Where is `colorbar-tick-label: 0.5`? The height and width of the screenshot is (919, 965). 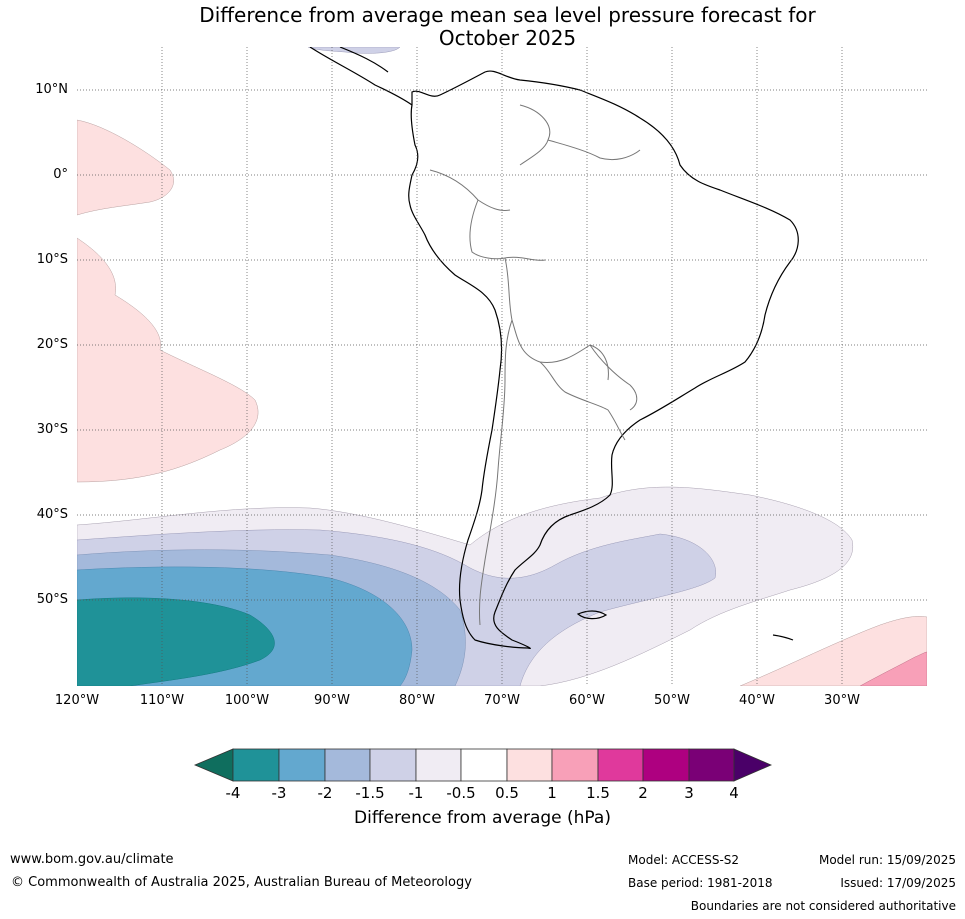
colorbar-tick-label: 0.5 is located at coordinates (507, 793).